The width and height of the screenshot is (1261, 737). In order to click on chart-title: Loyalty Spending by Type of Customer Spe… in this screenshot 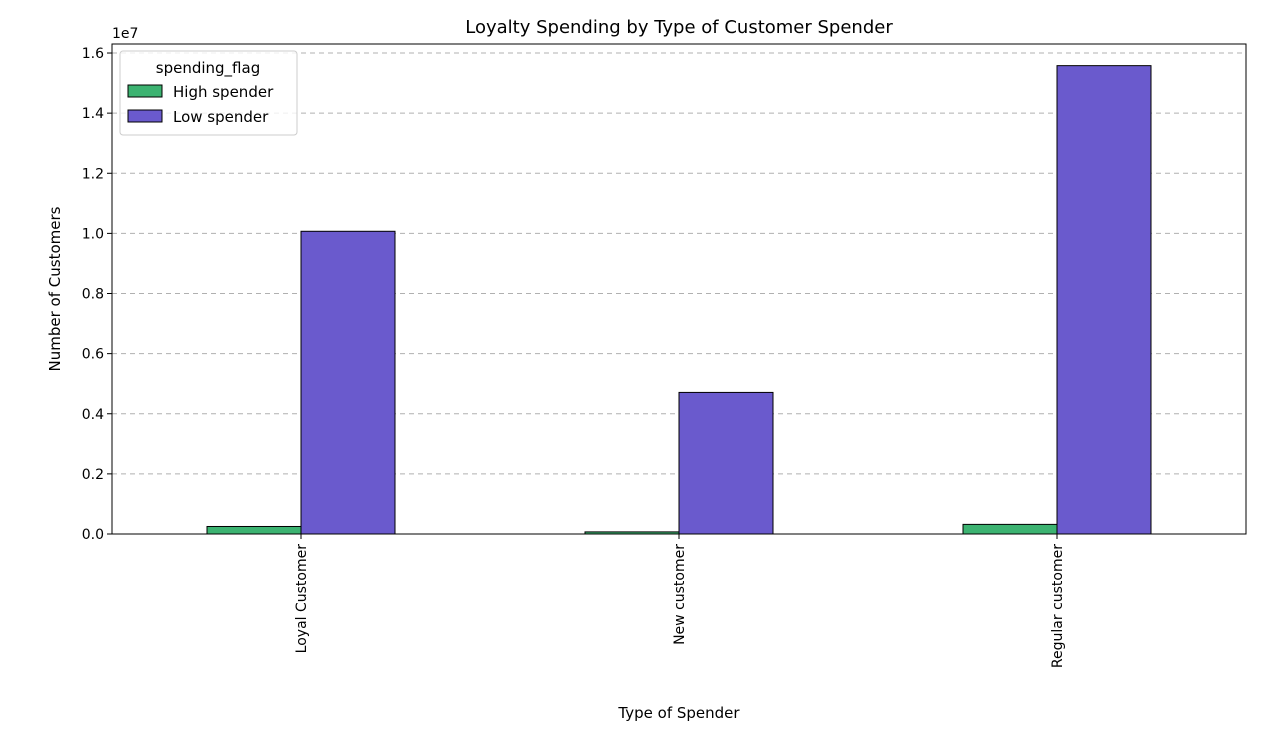, I will do `click(679, 27)`.